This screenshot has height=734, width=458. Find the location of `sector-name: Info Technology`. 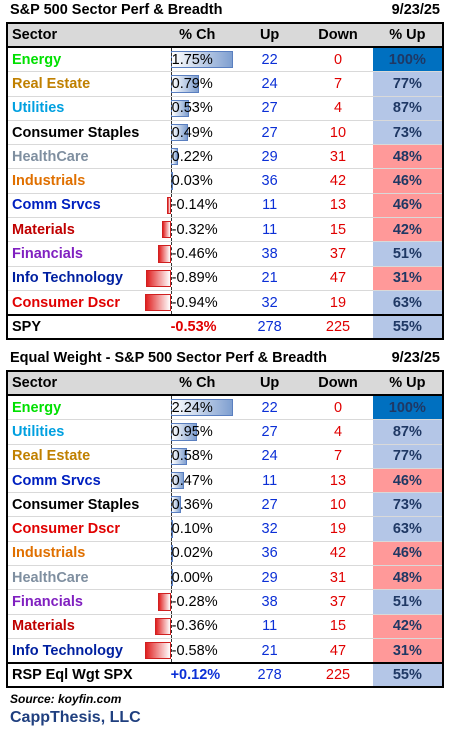

sector-name: Info Technology is located at coordinates (67, 278).